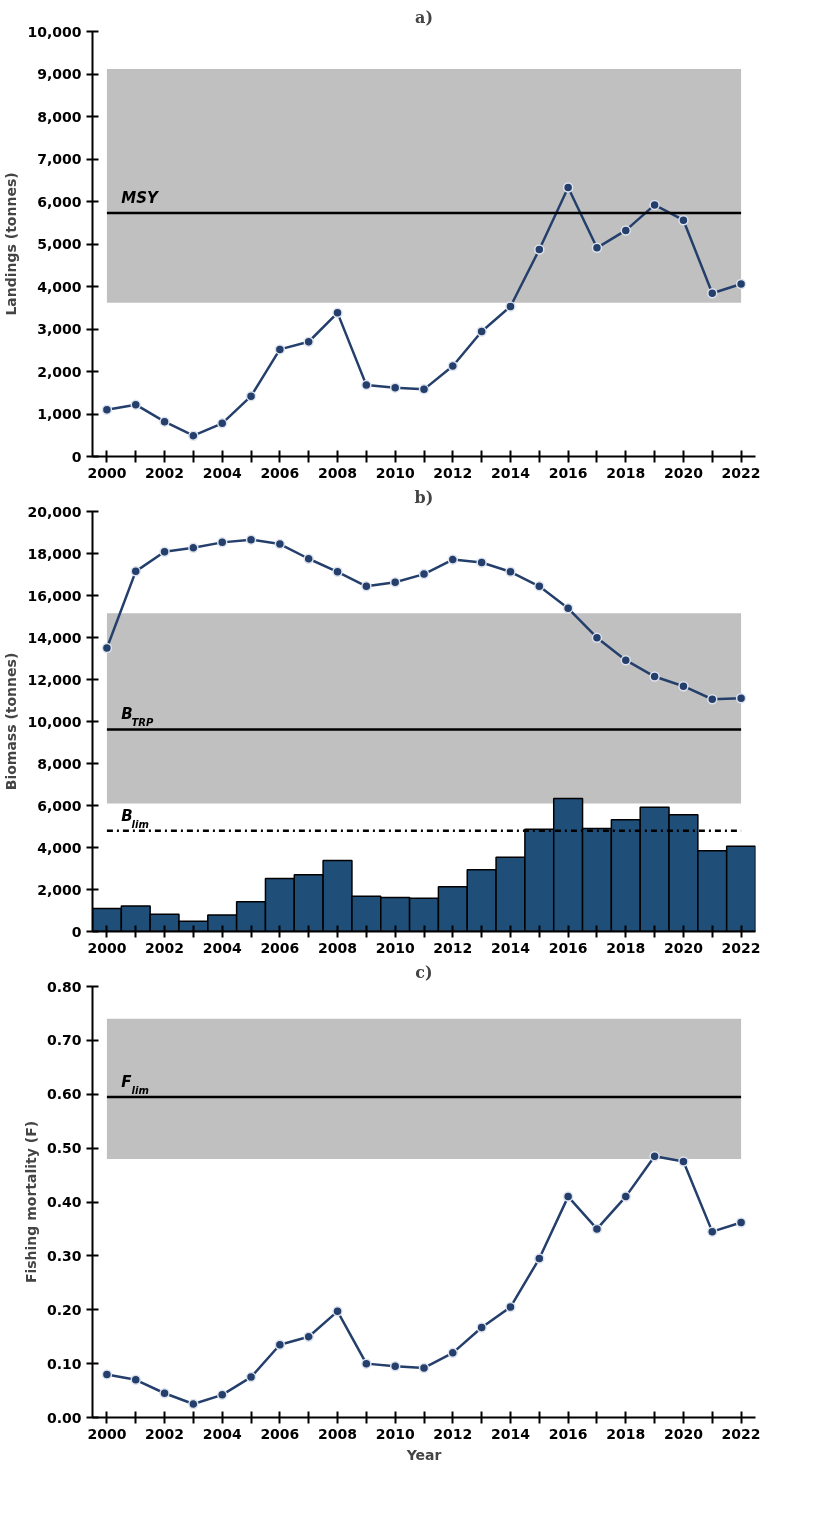 Image resolution: width=817 pixels, height=1513 pixels. Describe the element at coordinates (741, 947) in the screenshot. I see `x-tick-label: 2022` at that location.